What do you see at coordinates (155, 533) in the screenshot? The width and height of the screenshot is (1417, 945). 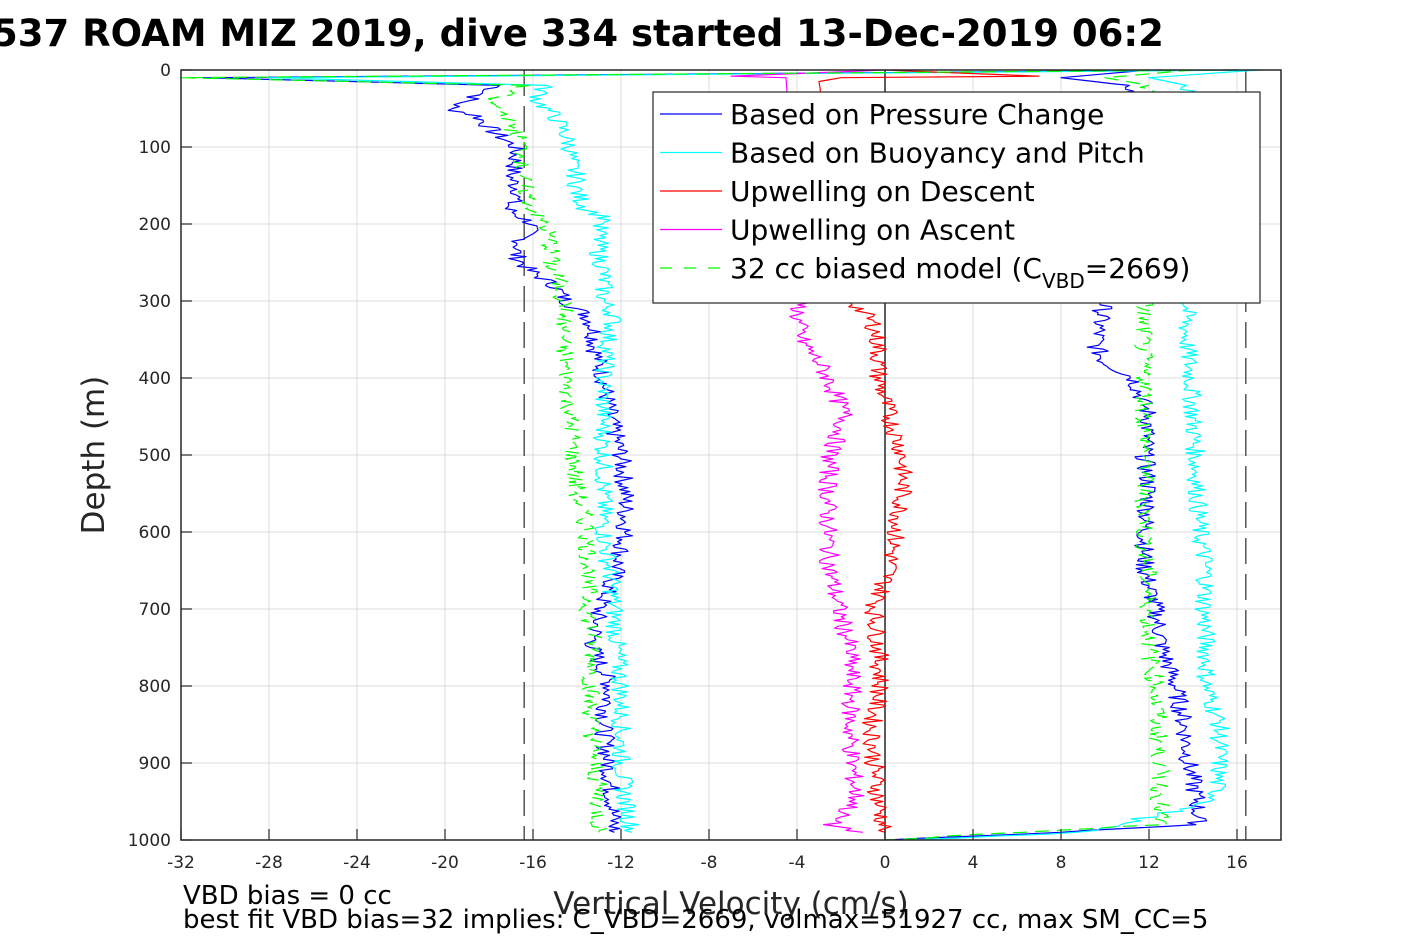 I see `y-tick-label: 600` at bounding box center [155, 533].